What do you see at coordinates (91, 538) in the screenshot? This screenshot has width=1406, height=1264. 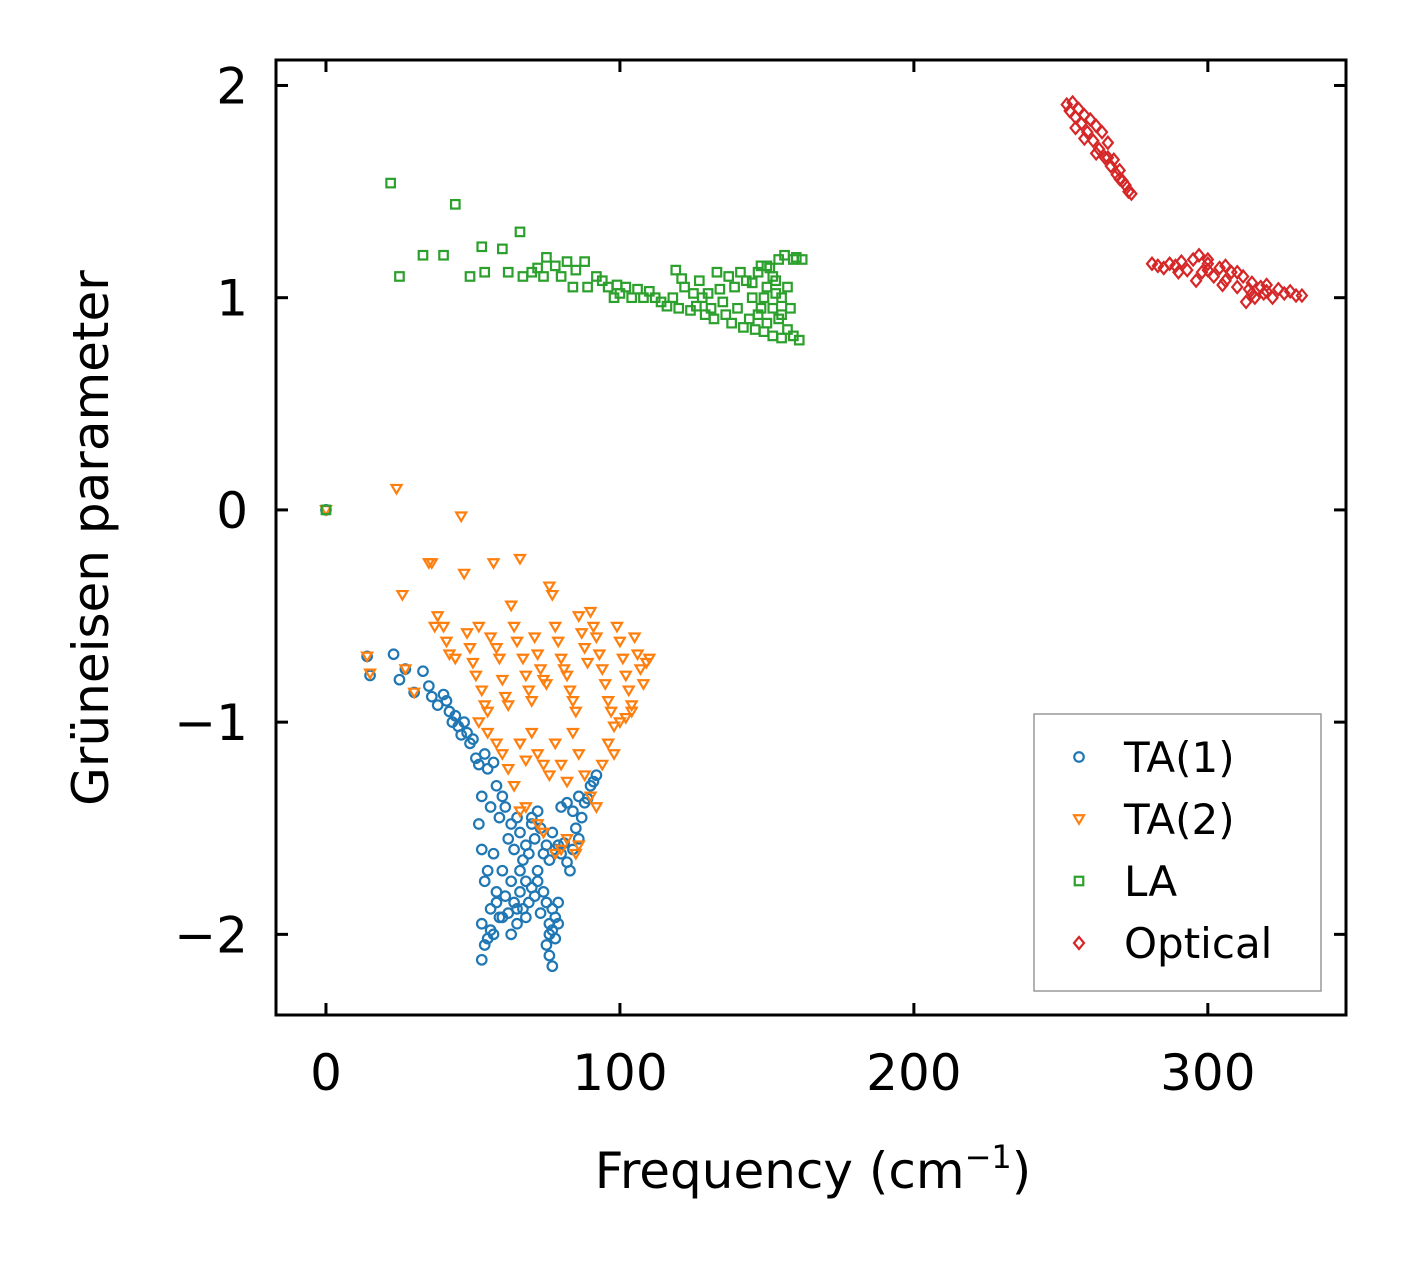 I see `y-axis-label: Grüneisen parameter` at bounding box center [91, 538].